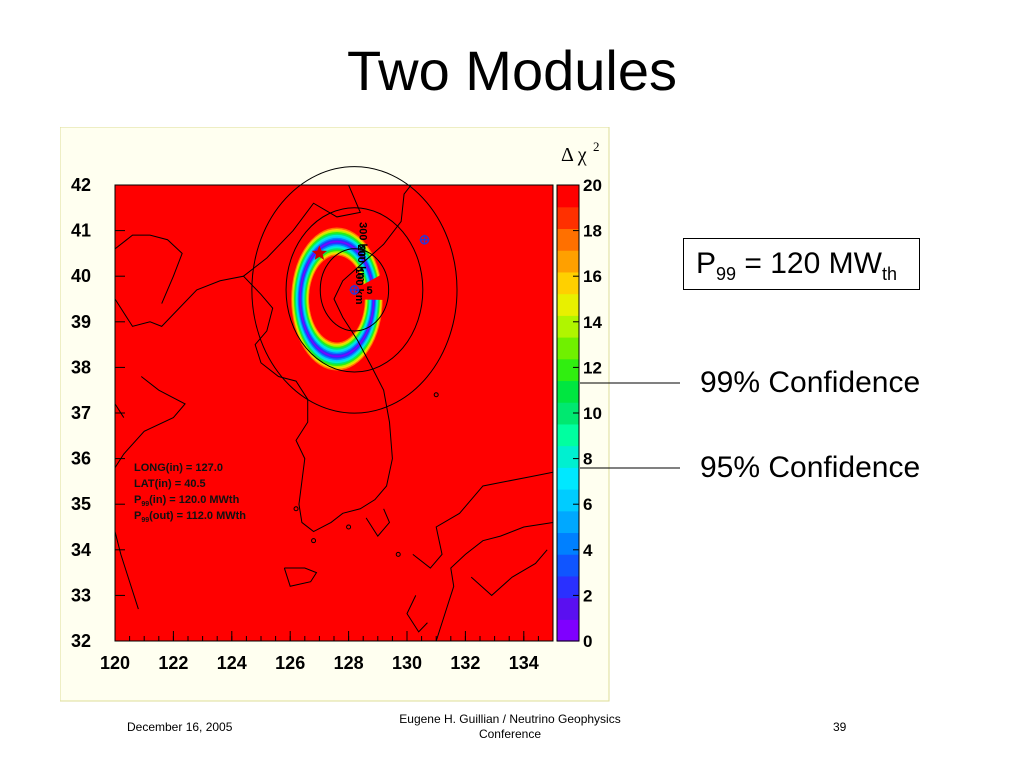  Describe the element at coordinates (81, 367) in the screenshot. I see `y-tick-label: 38` at that location.